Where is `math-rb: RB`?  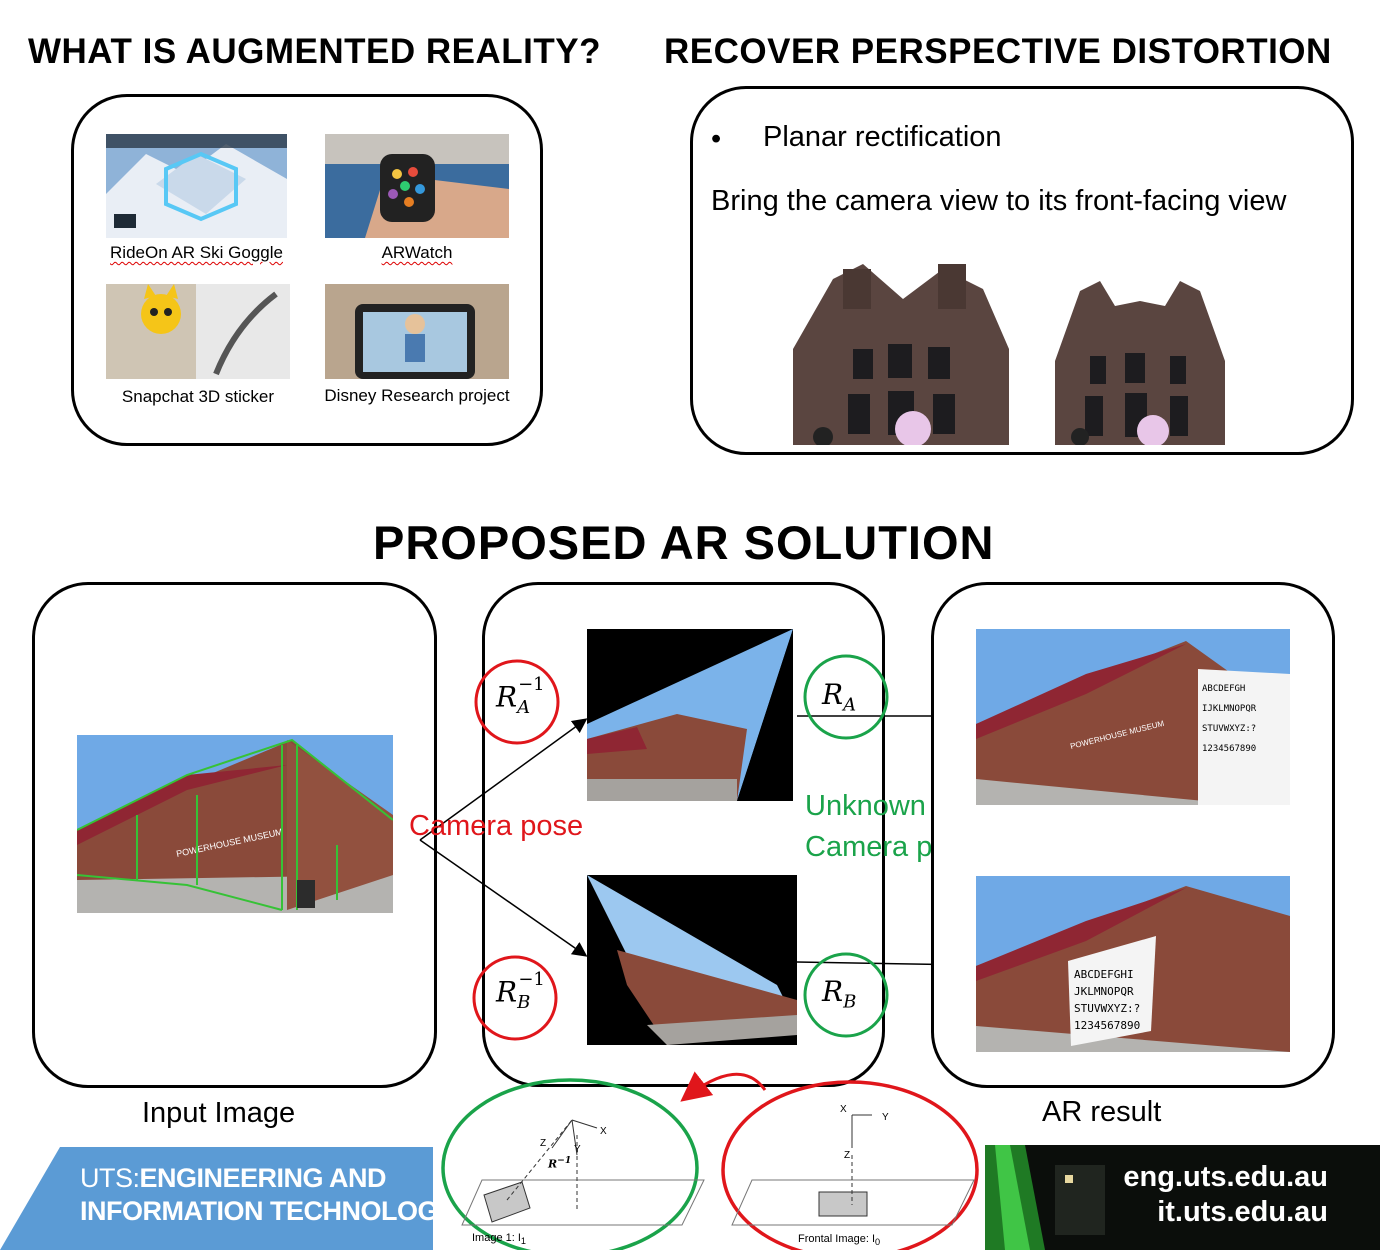 math-rb: RB is located at coordinates (839, 994).